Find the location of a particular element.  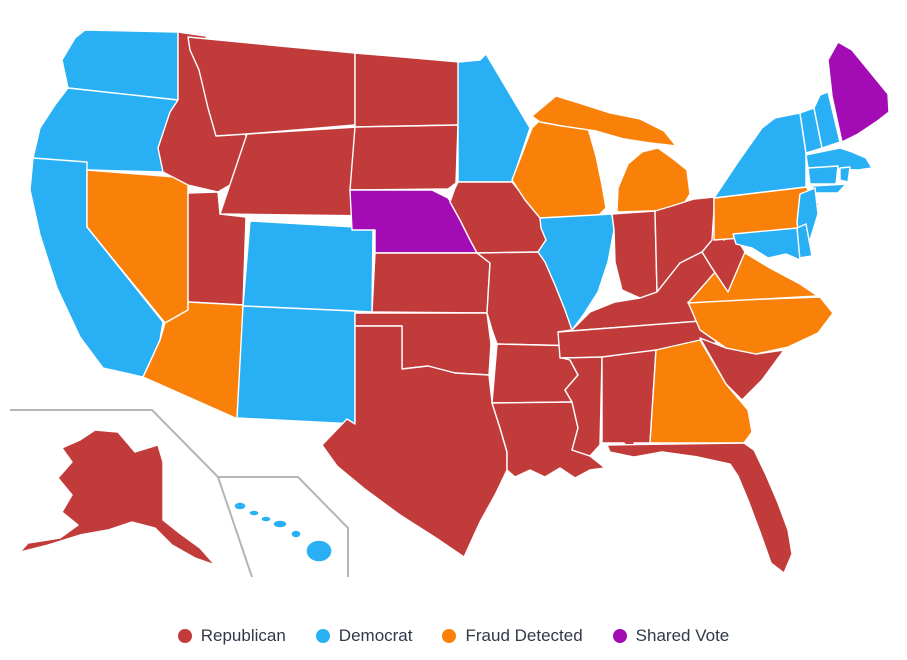

state-co is located at coordinates (308, 266).